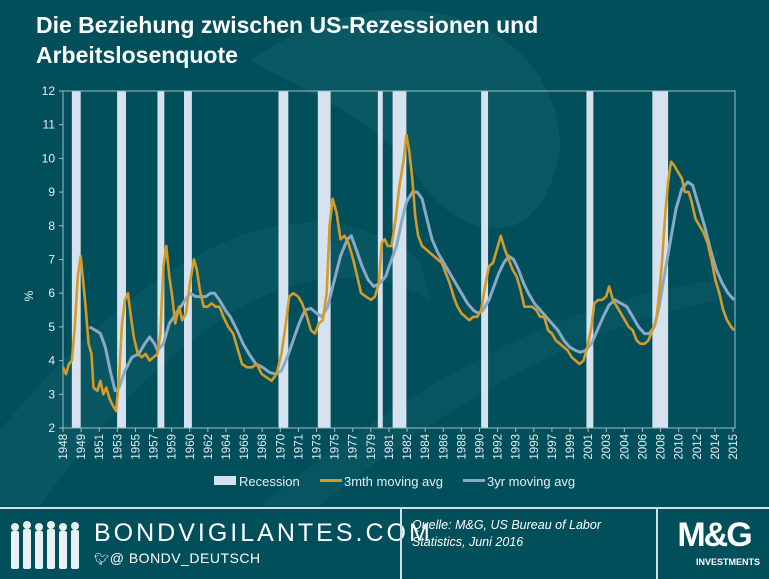 This screenshot has height=579, width=769. What do you see at coordinates (318, 447) in the screenshot?
I see `x-tick-label: 1973` at bounding box center [318, 447].